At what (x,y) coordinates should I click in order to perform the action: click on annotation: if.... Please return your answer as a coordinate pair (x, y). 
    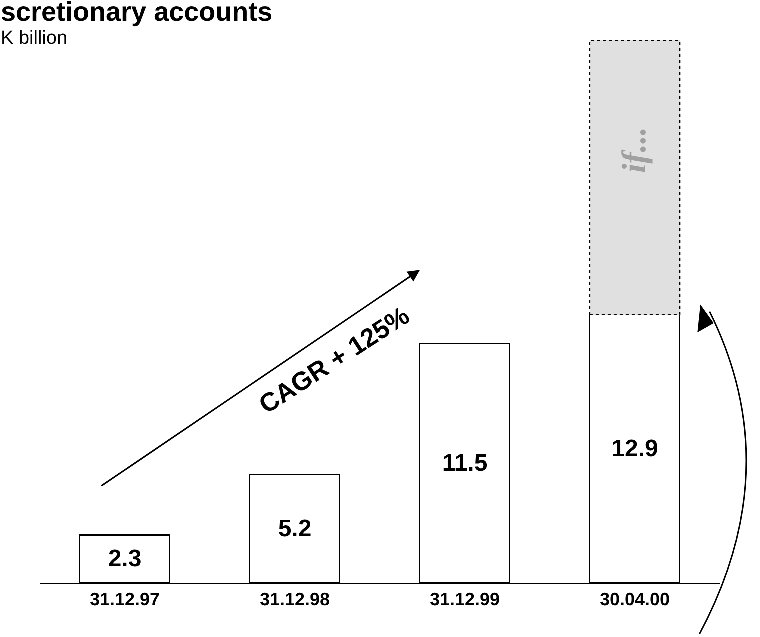
    Looking at the image, I should click on (635, 150).